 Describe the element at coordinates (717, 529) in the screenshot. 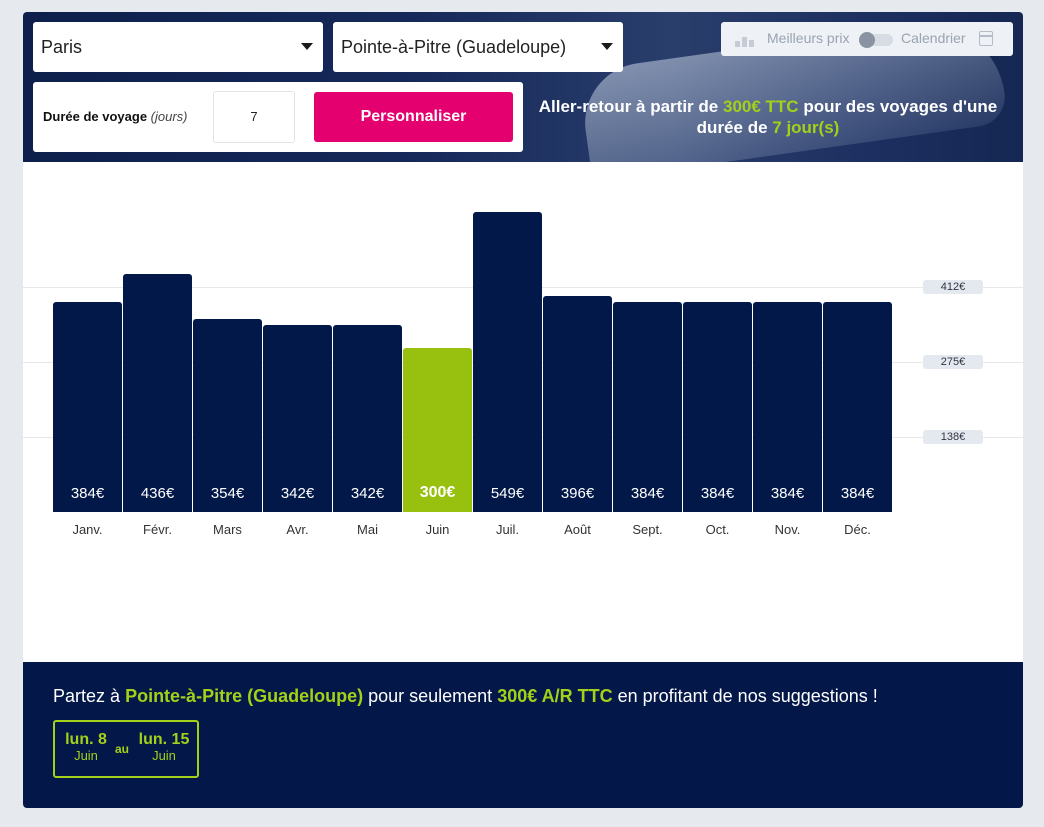

I see `x-tick-label: Oct.` at that location.